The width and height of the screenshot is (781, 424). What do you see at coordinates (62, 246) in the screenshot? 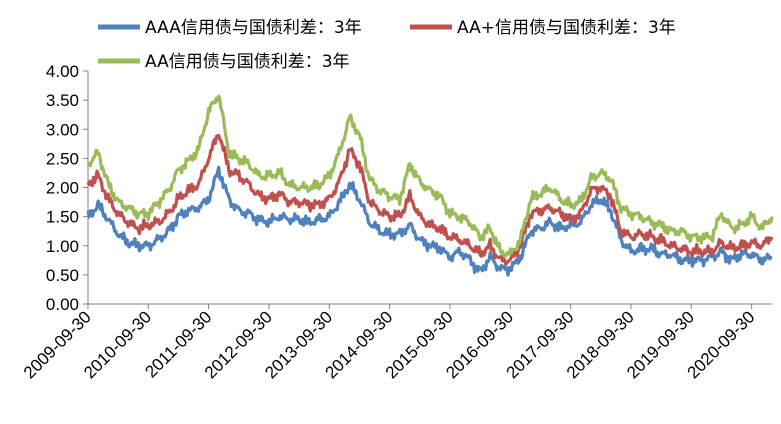
I see `y-tick-label: 1.00` at bounding box center [62, 246].